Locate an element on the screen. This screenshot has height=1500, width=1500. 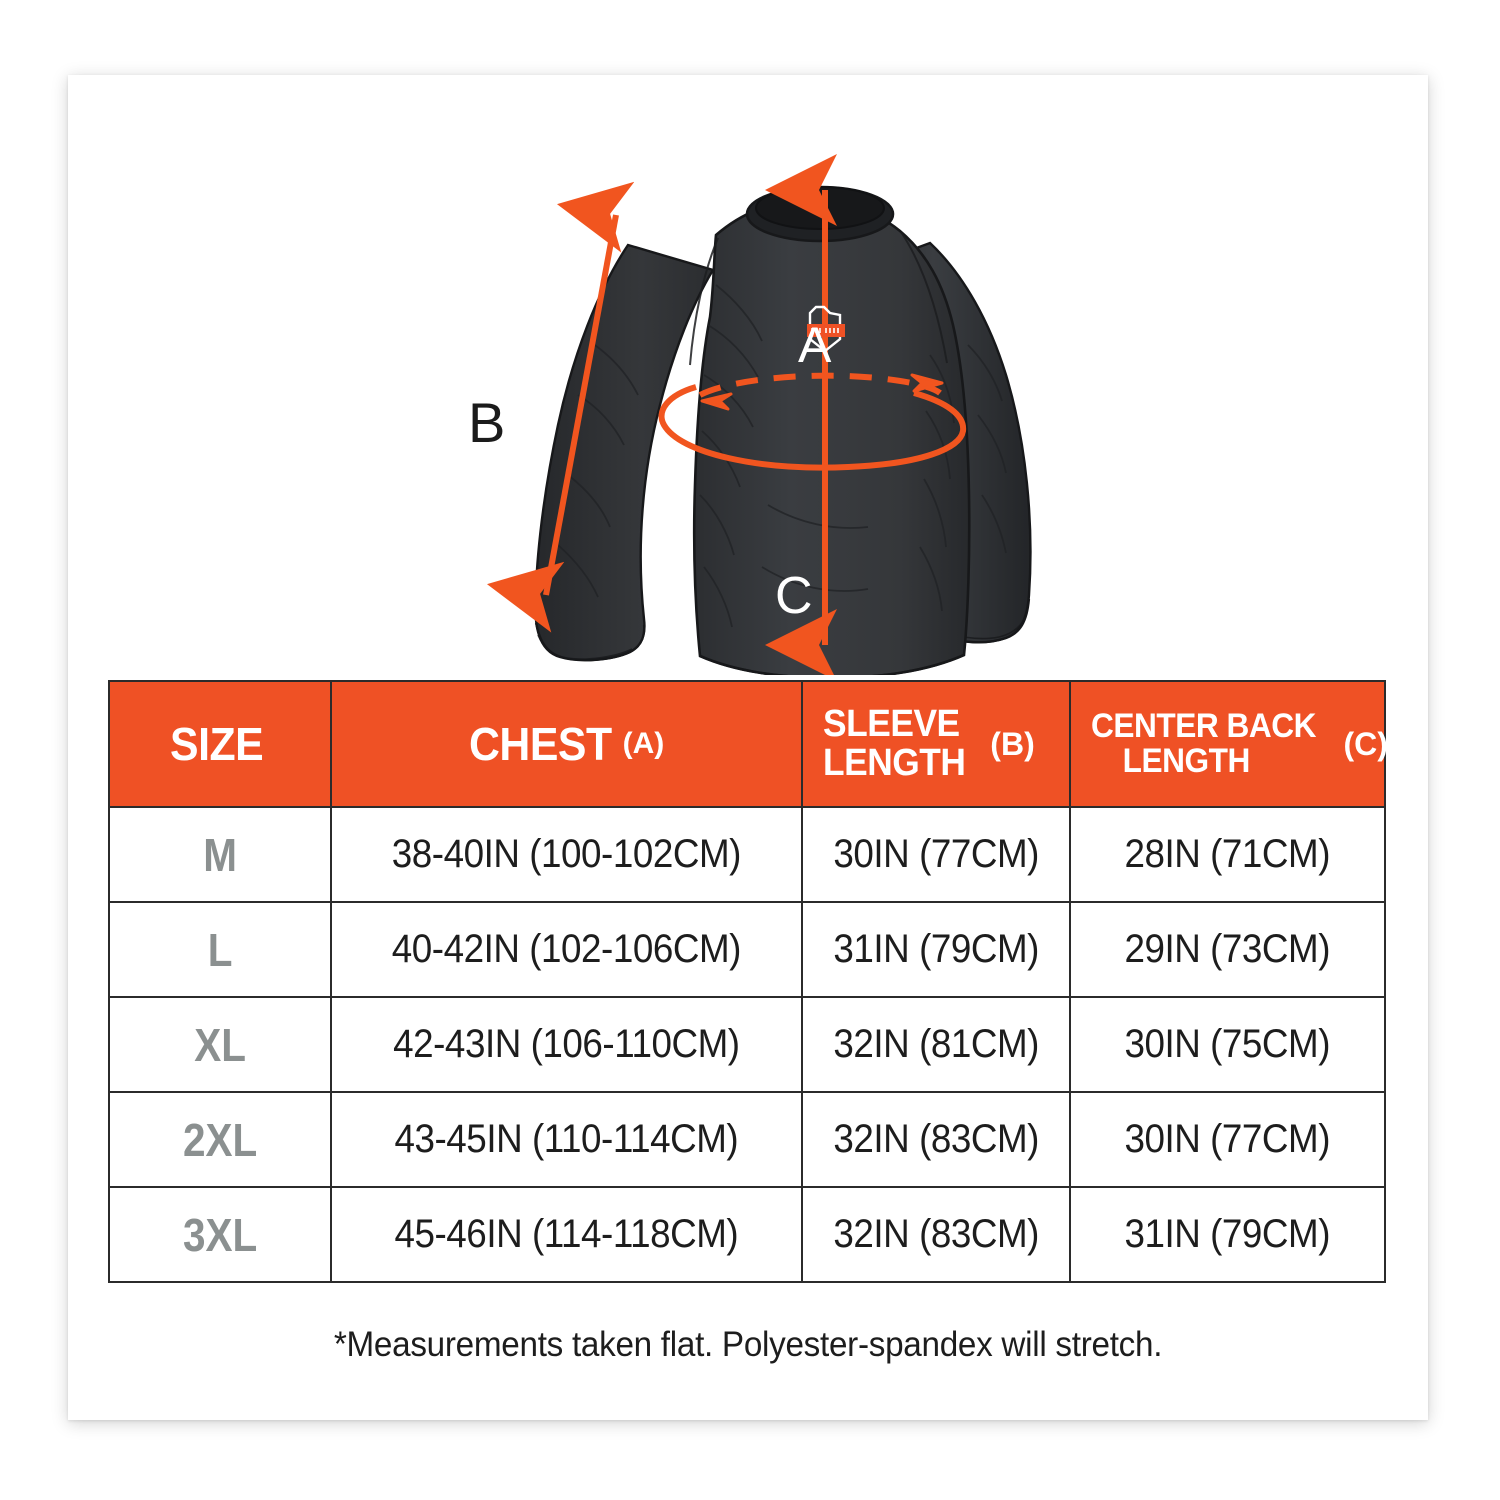
cell-size: XL is located at coordinates (220, 1044).